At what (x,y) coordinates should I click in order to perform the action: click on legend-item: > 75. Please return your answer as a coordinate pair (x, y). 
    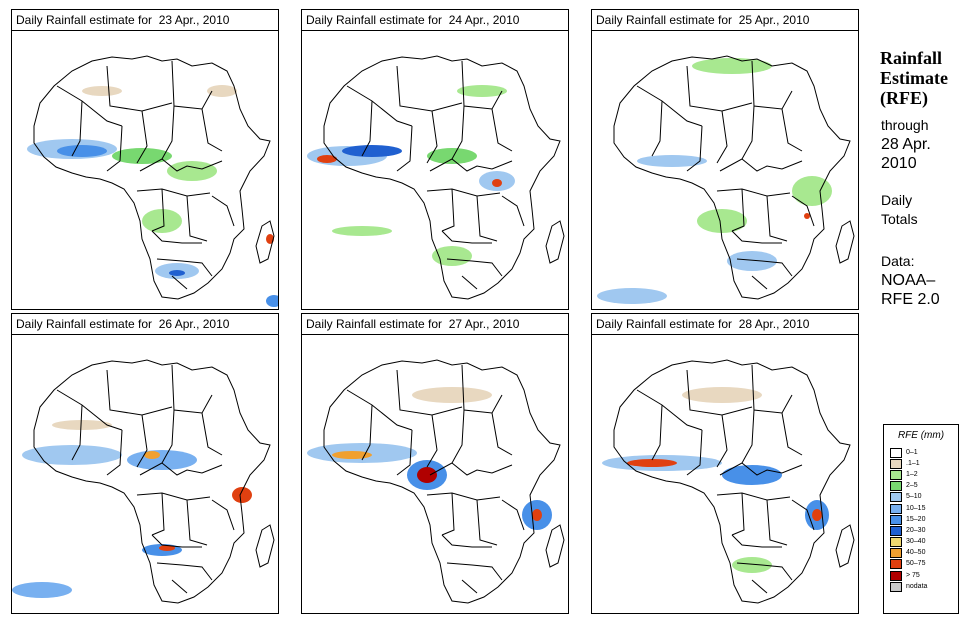
    Looking at the image, I should click on (921, 575).